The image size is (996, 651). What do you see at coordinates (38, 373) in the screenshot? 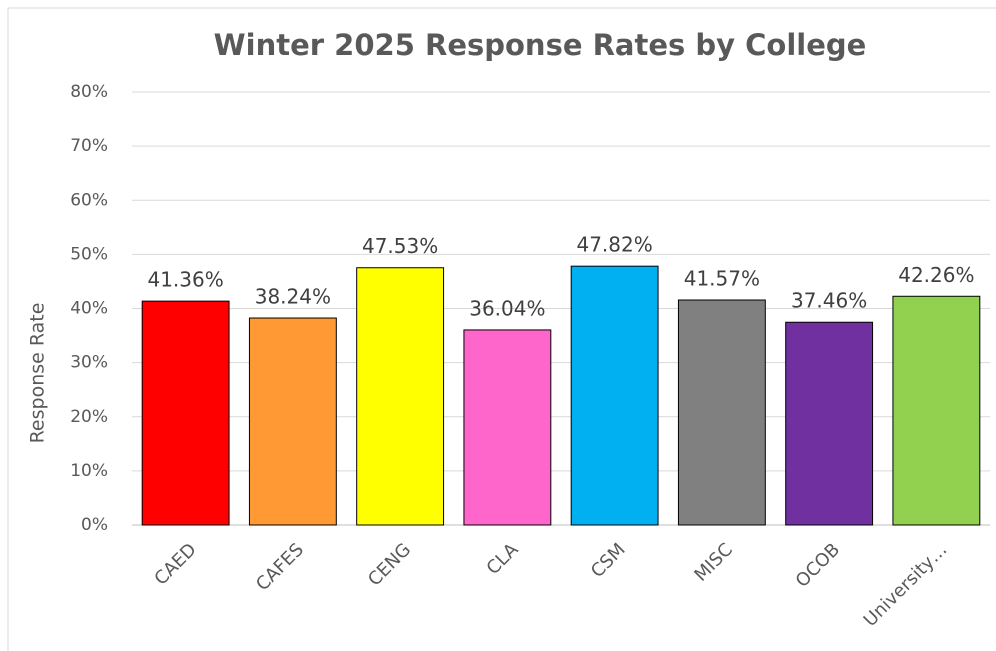
I see `y-axis-label: Response Rate` at bounding box center [38, 373].